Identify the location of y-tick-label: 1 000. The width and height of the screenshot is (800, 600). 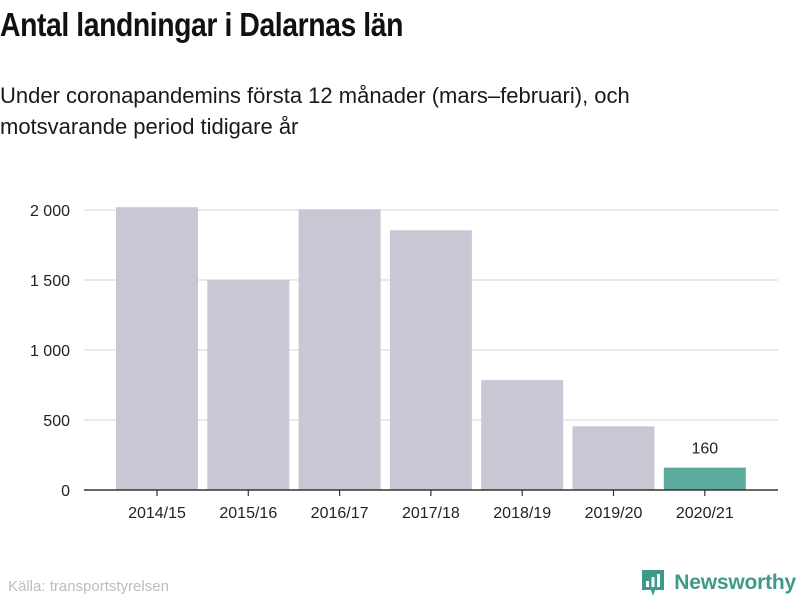
(50, 351).